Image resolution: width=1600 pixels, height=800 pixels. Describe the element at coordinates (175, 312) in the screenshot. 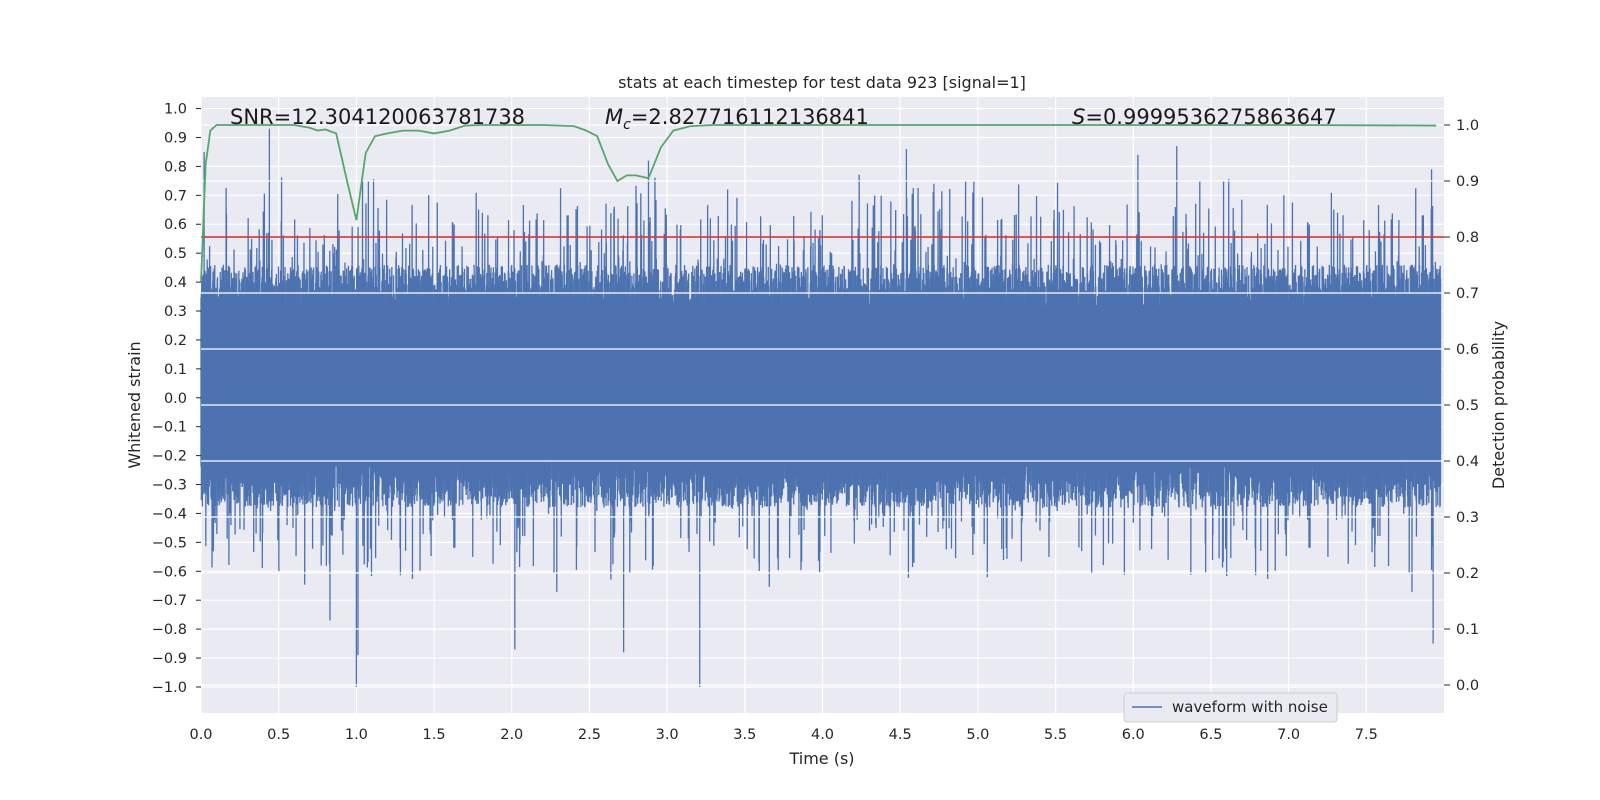

I see `y-tick-label: 0.3` at that location.